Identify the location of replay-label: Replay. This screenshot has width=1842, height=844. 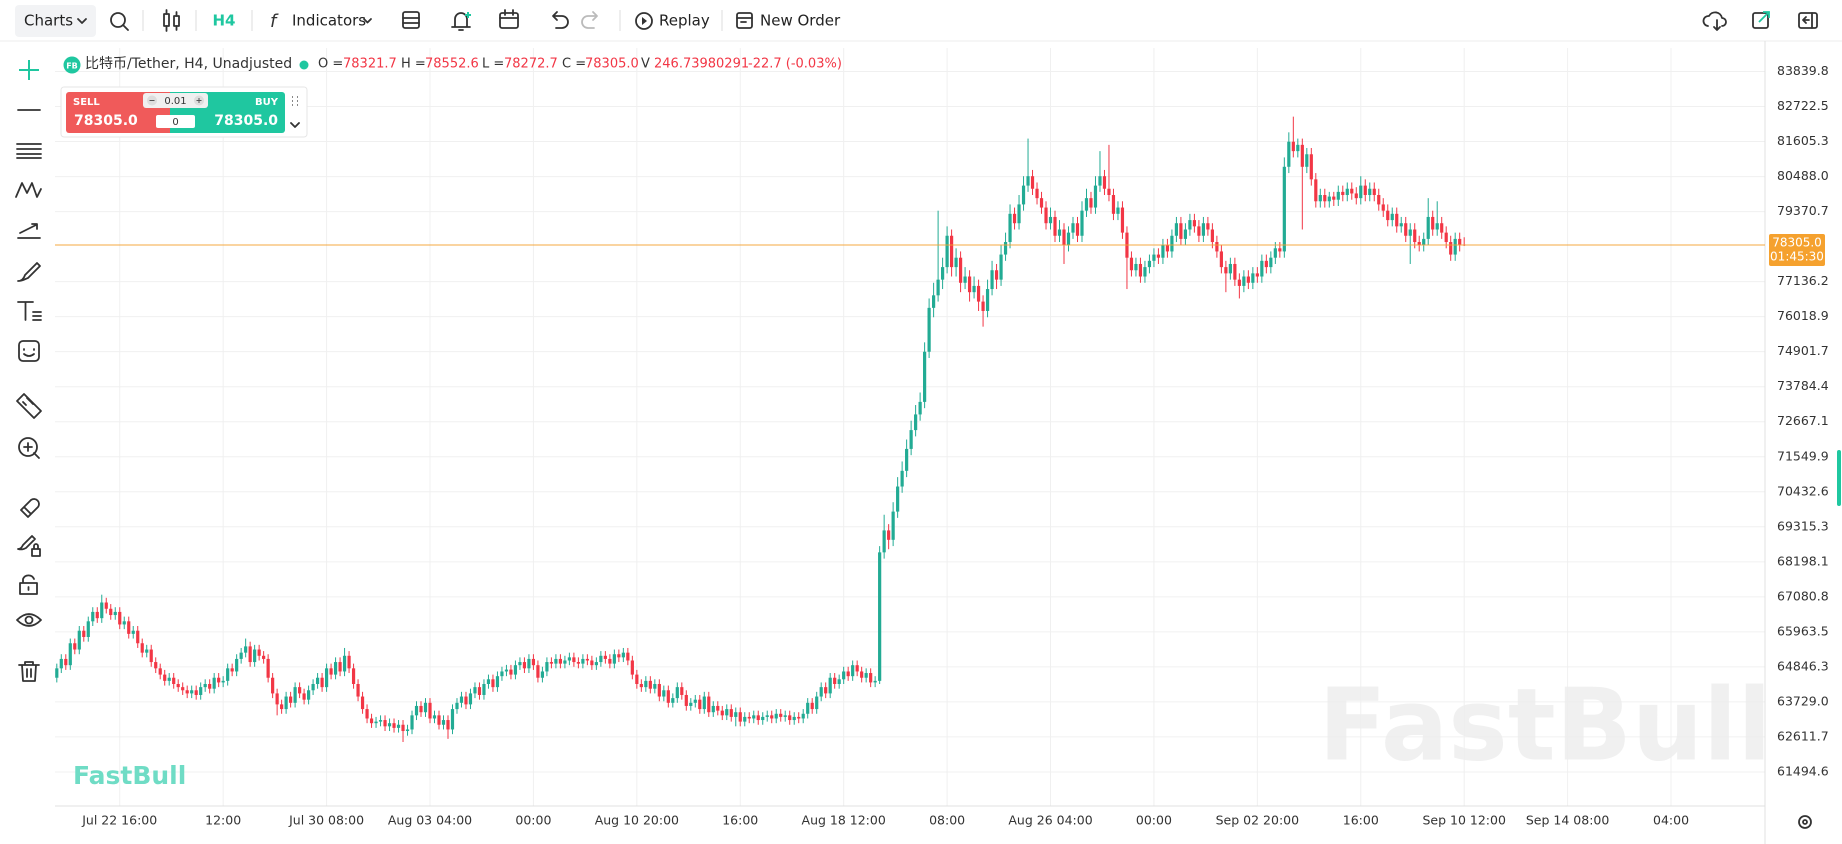
(684, 21).